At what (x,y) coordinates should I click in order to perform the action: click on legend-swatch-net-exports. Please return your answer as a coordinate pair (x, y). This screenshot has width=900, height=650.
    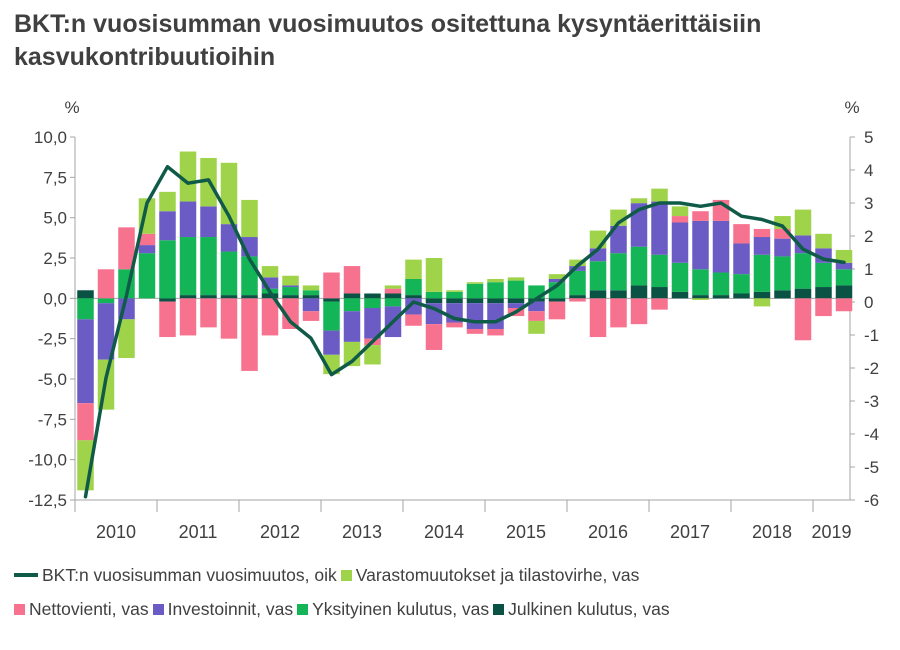
    Looking at the image, I should click on (19, 609).